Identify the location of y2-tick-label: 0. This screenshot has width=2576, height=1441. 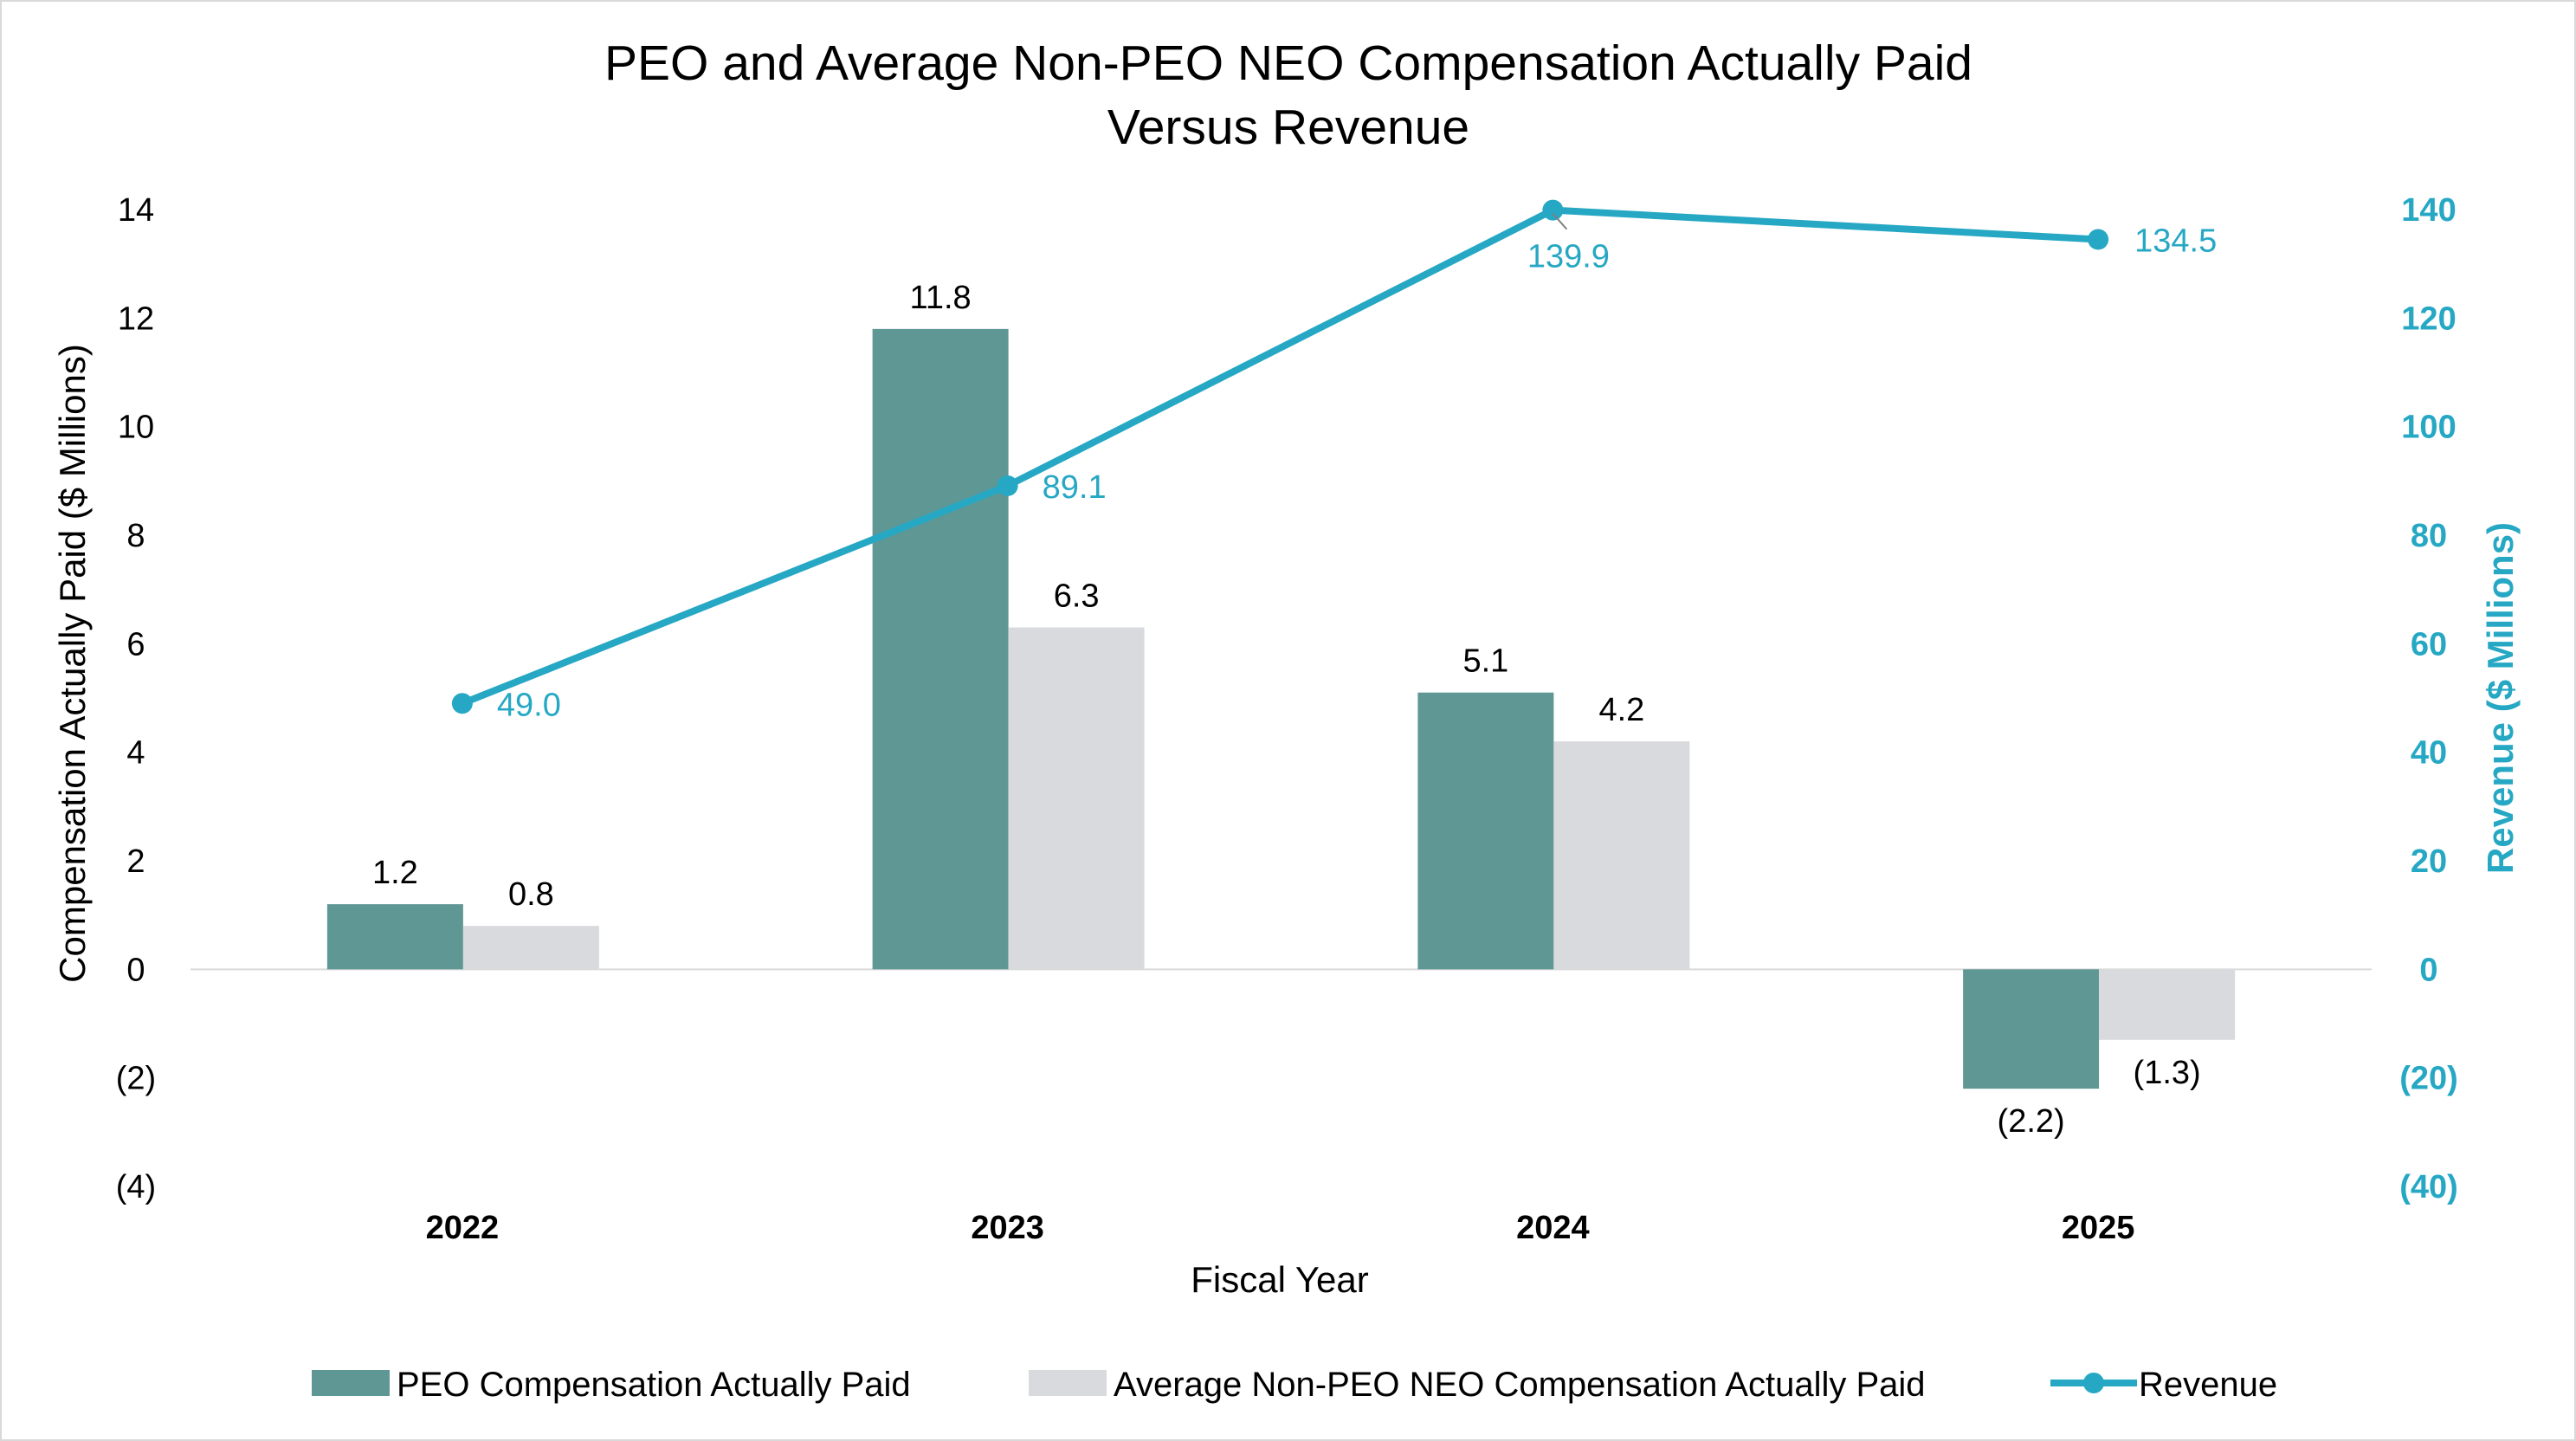
(2428, 970).